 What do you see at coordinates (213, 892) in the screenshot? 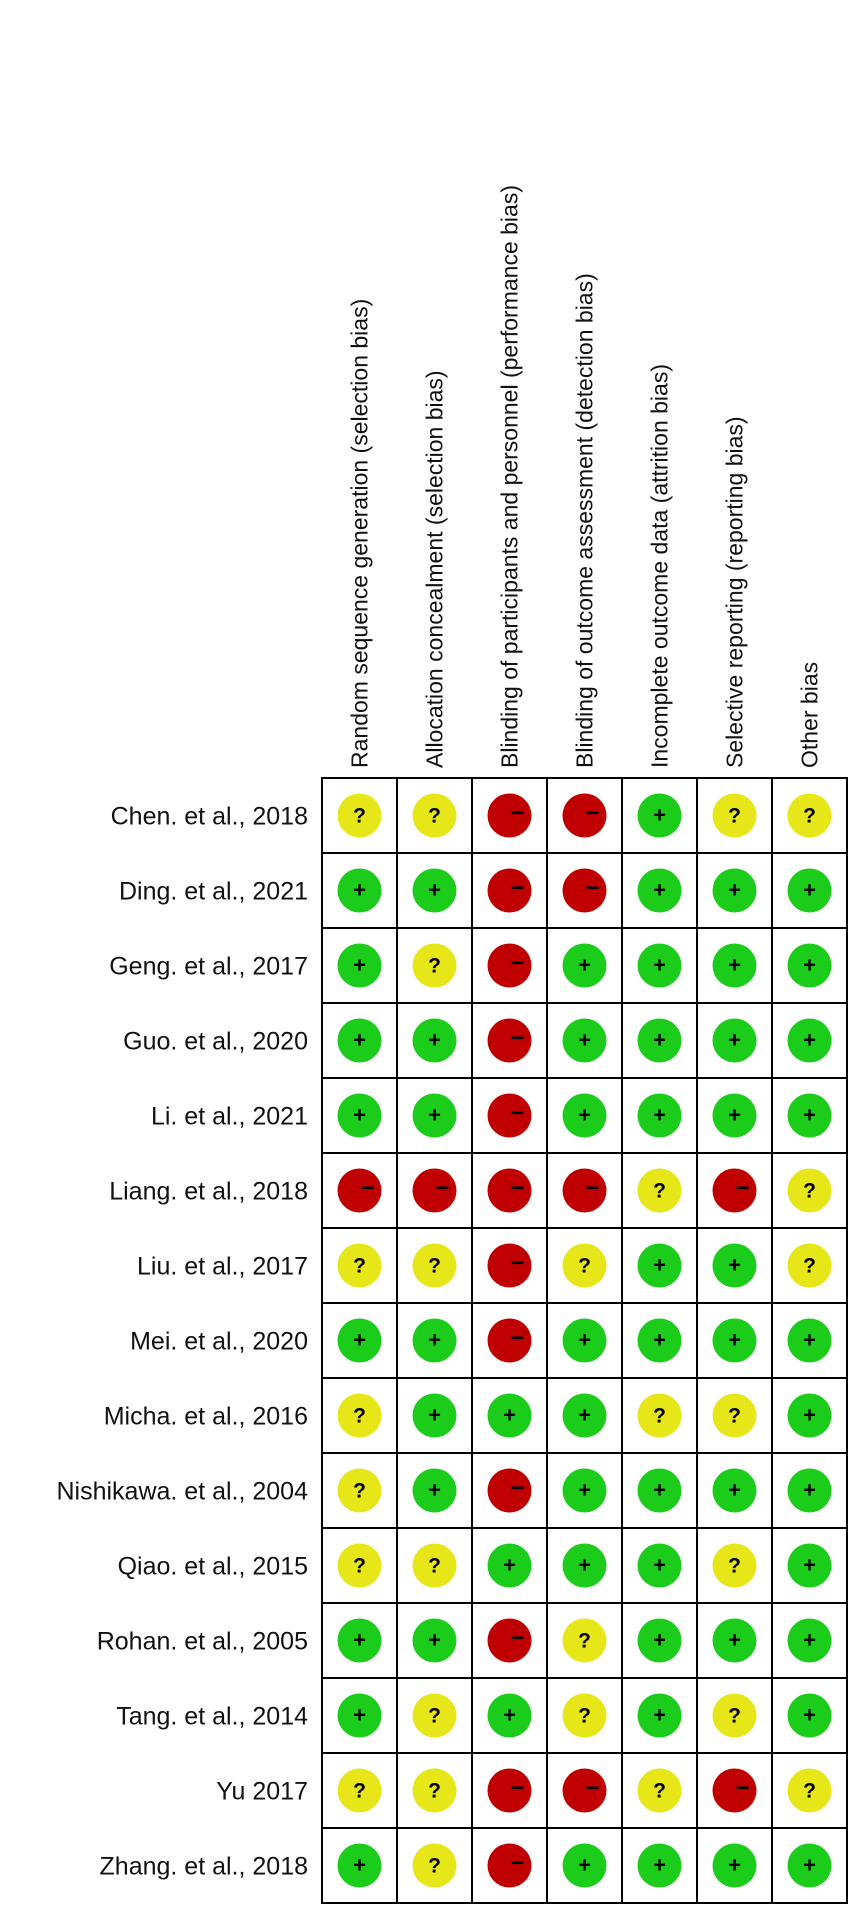
I see `study-label: Ding. et al., 2021` at bounding box center [213, 892].